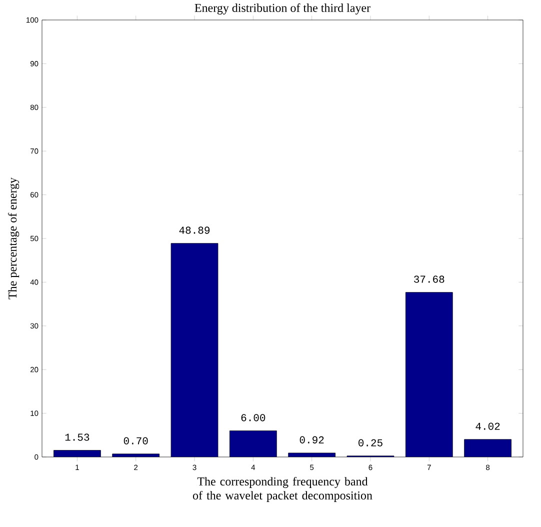 This screenshot has height=527, width=541. I want to click on data-label: 0.25, so click(370, 442).